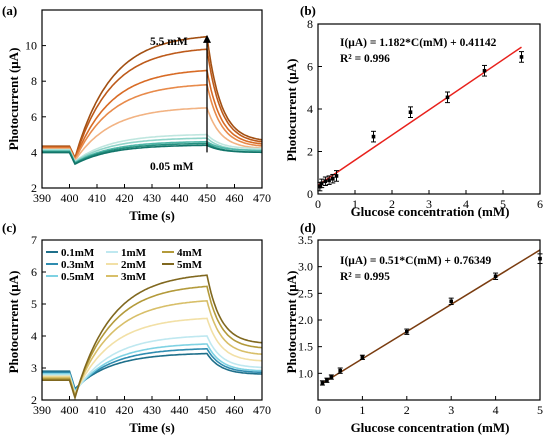  Describe the element at coordinates (97, 198) in the screenshot. I see `panel-a-xtick-label: 410` at that location.